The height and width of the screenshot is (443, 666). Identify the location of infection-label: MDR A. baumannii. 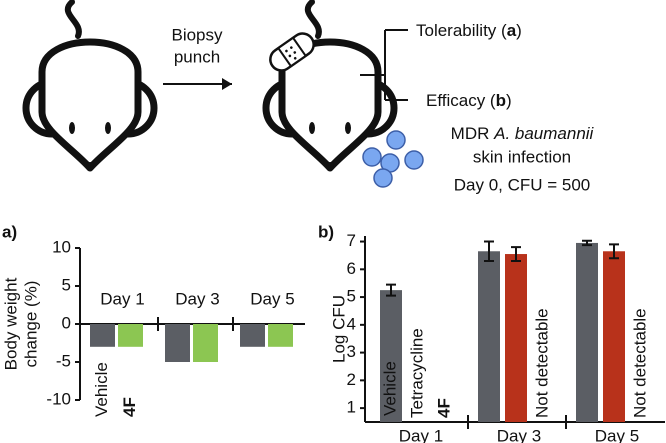
(523, 133).